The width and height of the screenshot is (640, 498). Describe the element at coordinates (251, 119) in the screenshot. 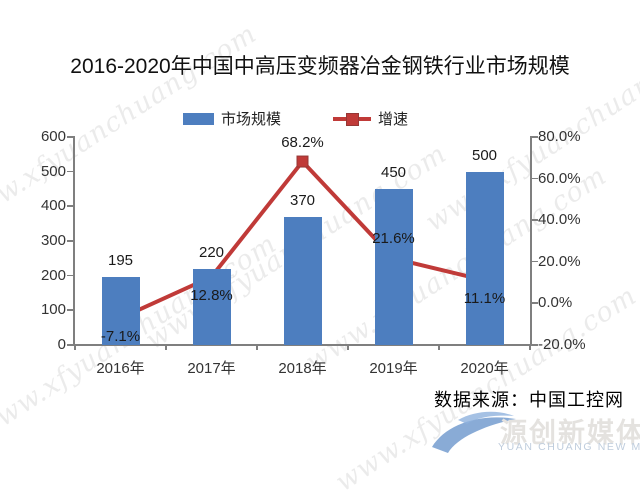

I see `legend-label-market-size: 市场规模` at that location.